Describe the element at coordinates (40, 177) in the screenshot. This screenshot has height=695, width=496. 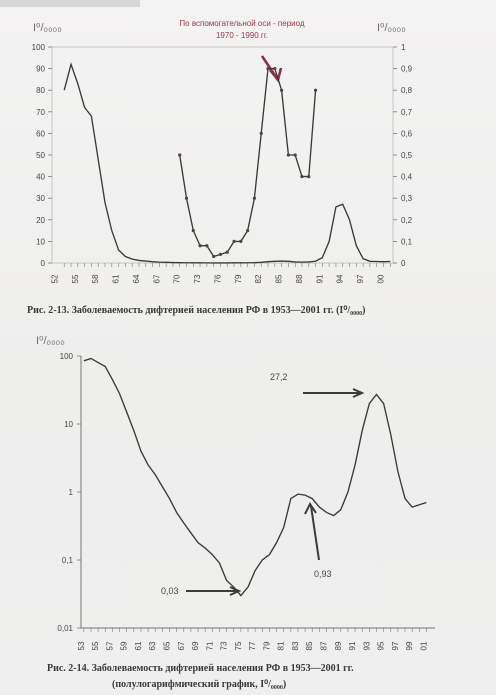
I see `chart-1-left-tick-label: 40` at that location.